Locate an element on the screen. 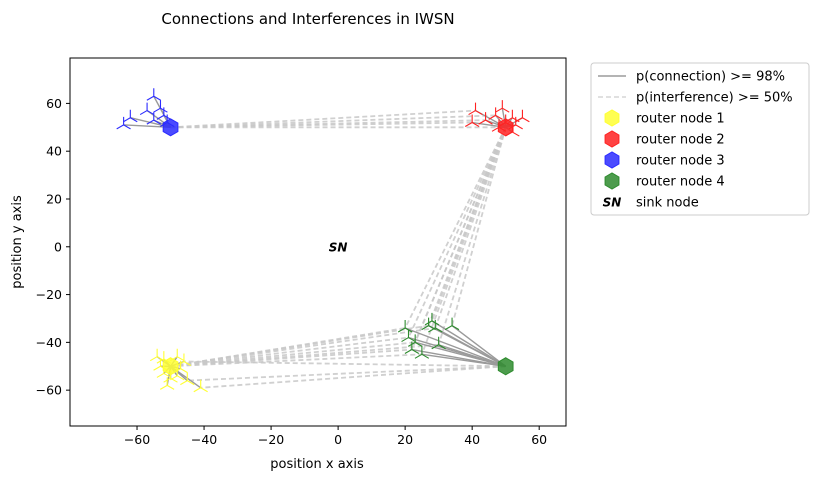  x-tick-label: 0 is located at coordinates (338, 439).